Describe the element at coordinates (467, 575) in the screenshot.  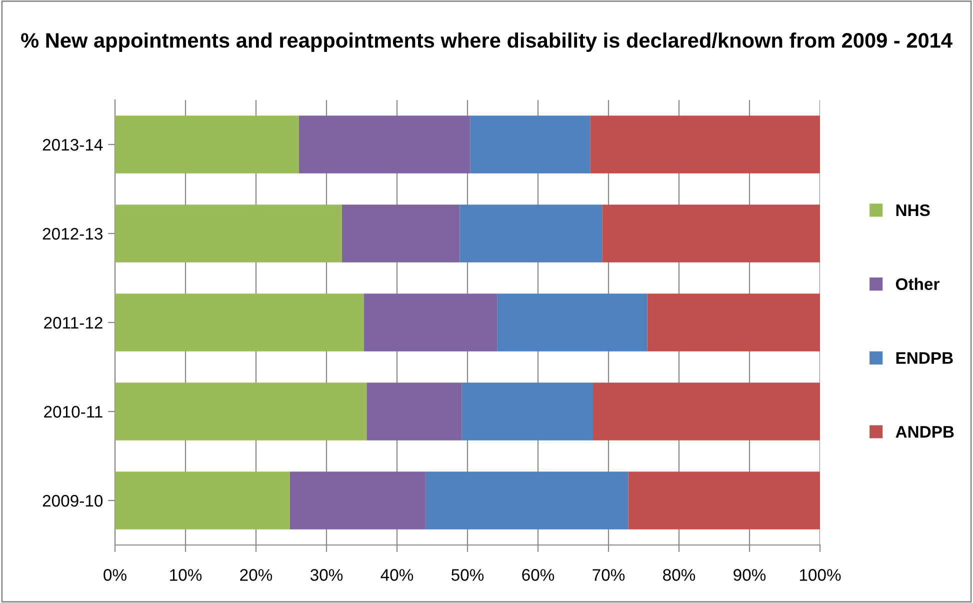
I see `x-tick-label: 50%` at that location.